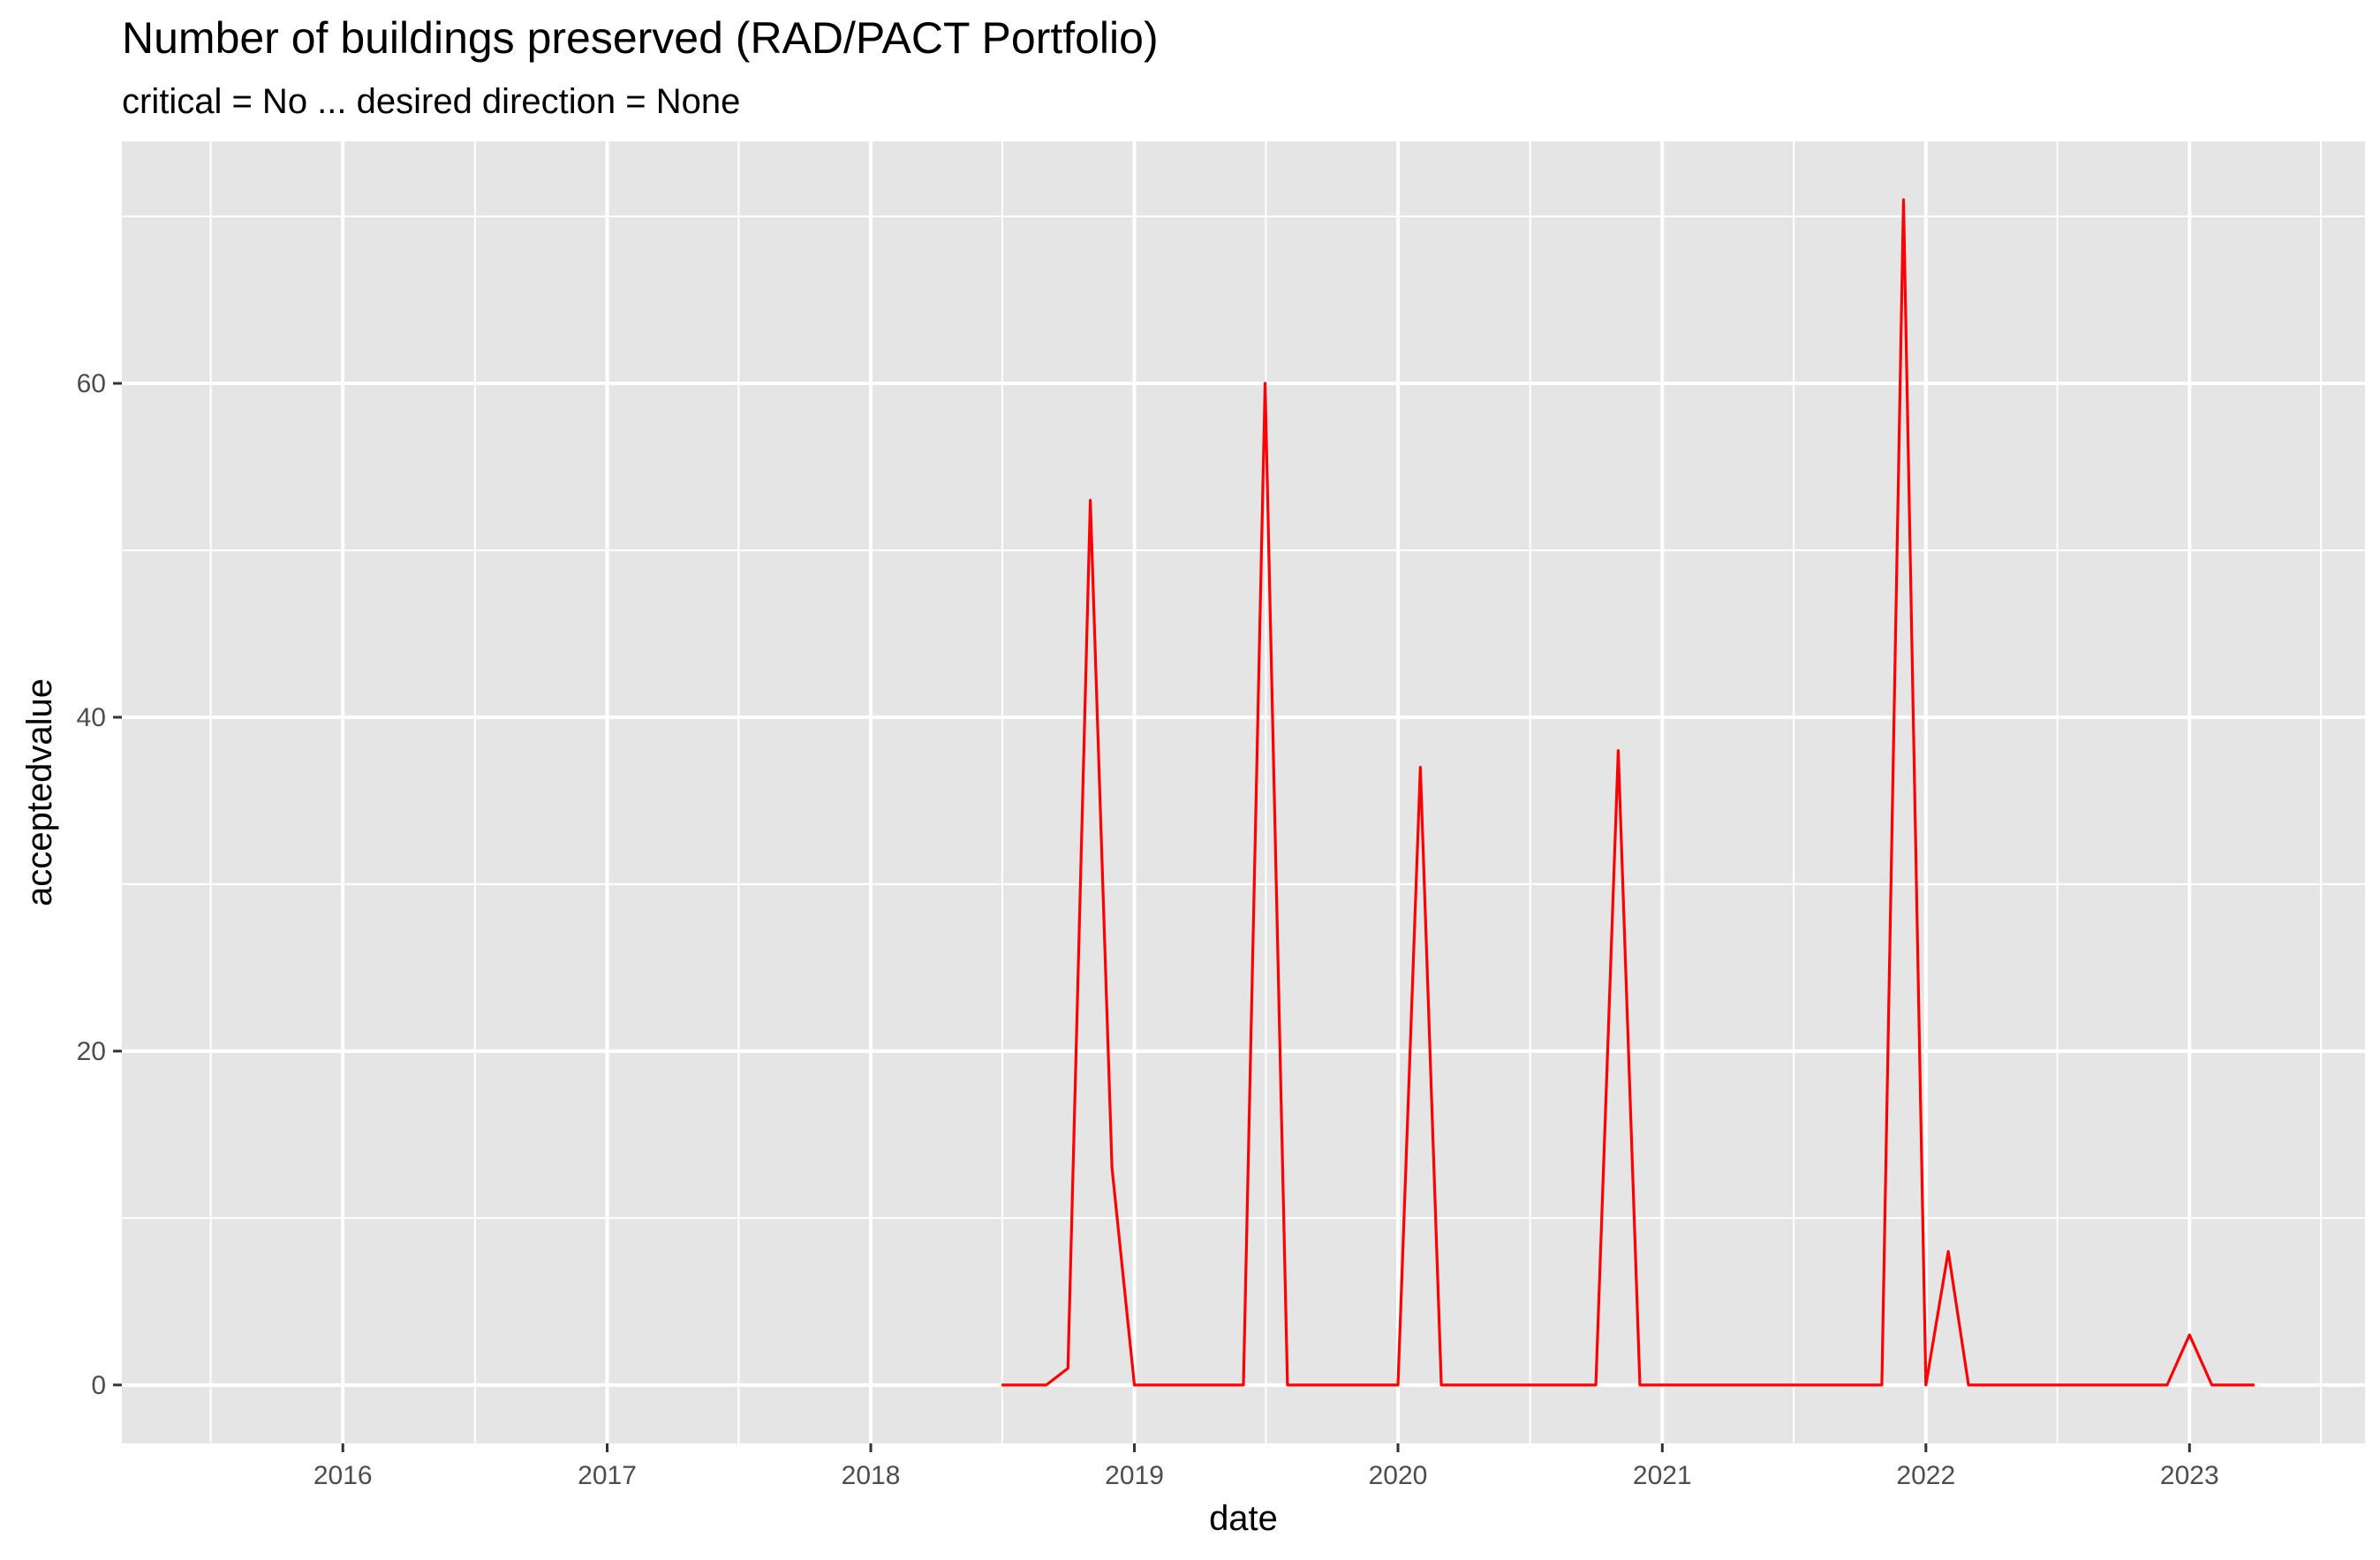  What do you see at coordinates (607, 1475) in the screenshot?
I see `x-tick-label: 2017` at bounding box center [607, 1475].